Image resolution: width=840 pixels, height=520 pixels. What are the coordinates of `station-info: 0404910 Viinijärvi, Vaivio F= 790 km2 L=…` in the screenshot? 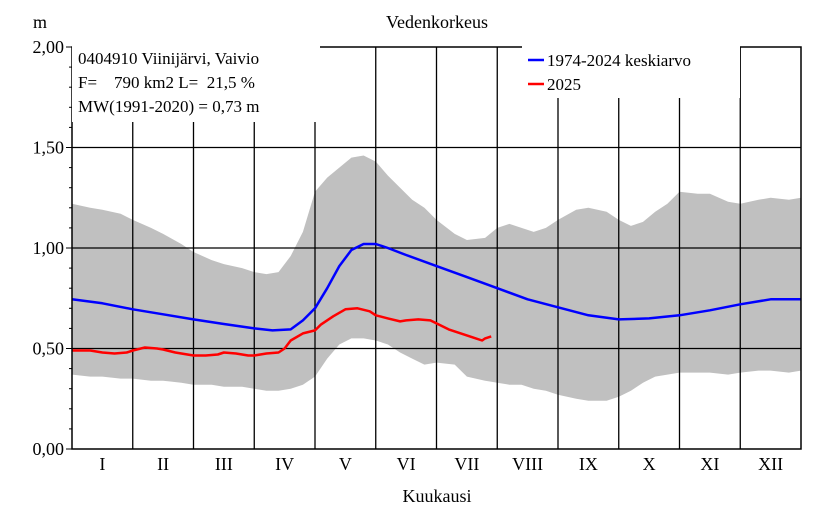 It's located at (196, 84).